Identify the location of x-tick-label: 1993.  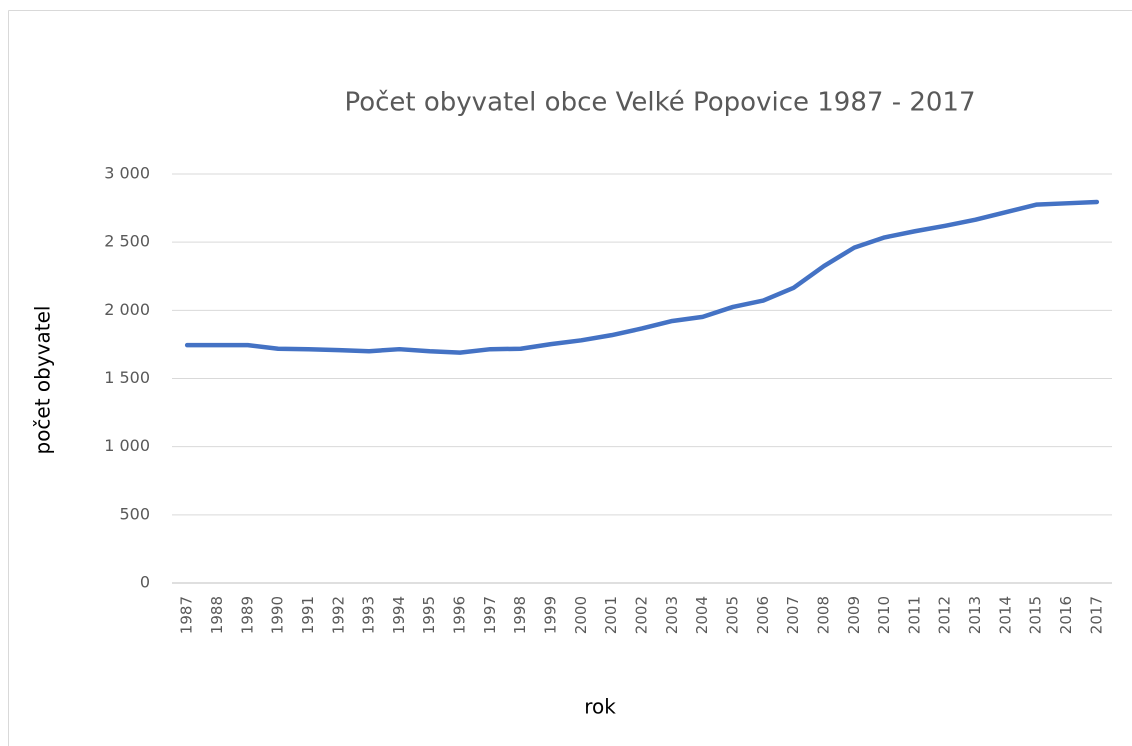
(369, 615).